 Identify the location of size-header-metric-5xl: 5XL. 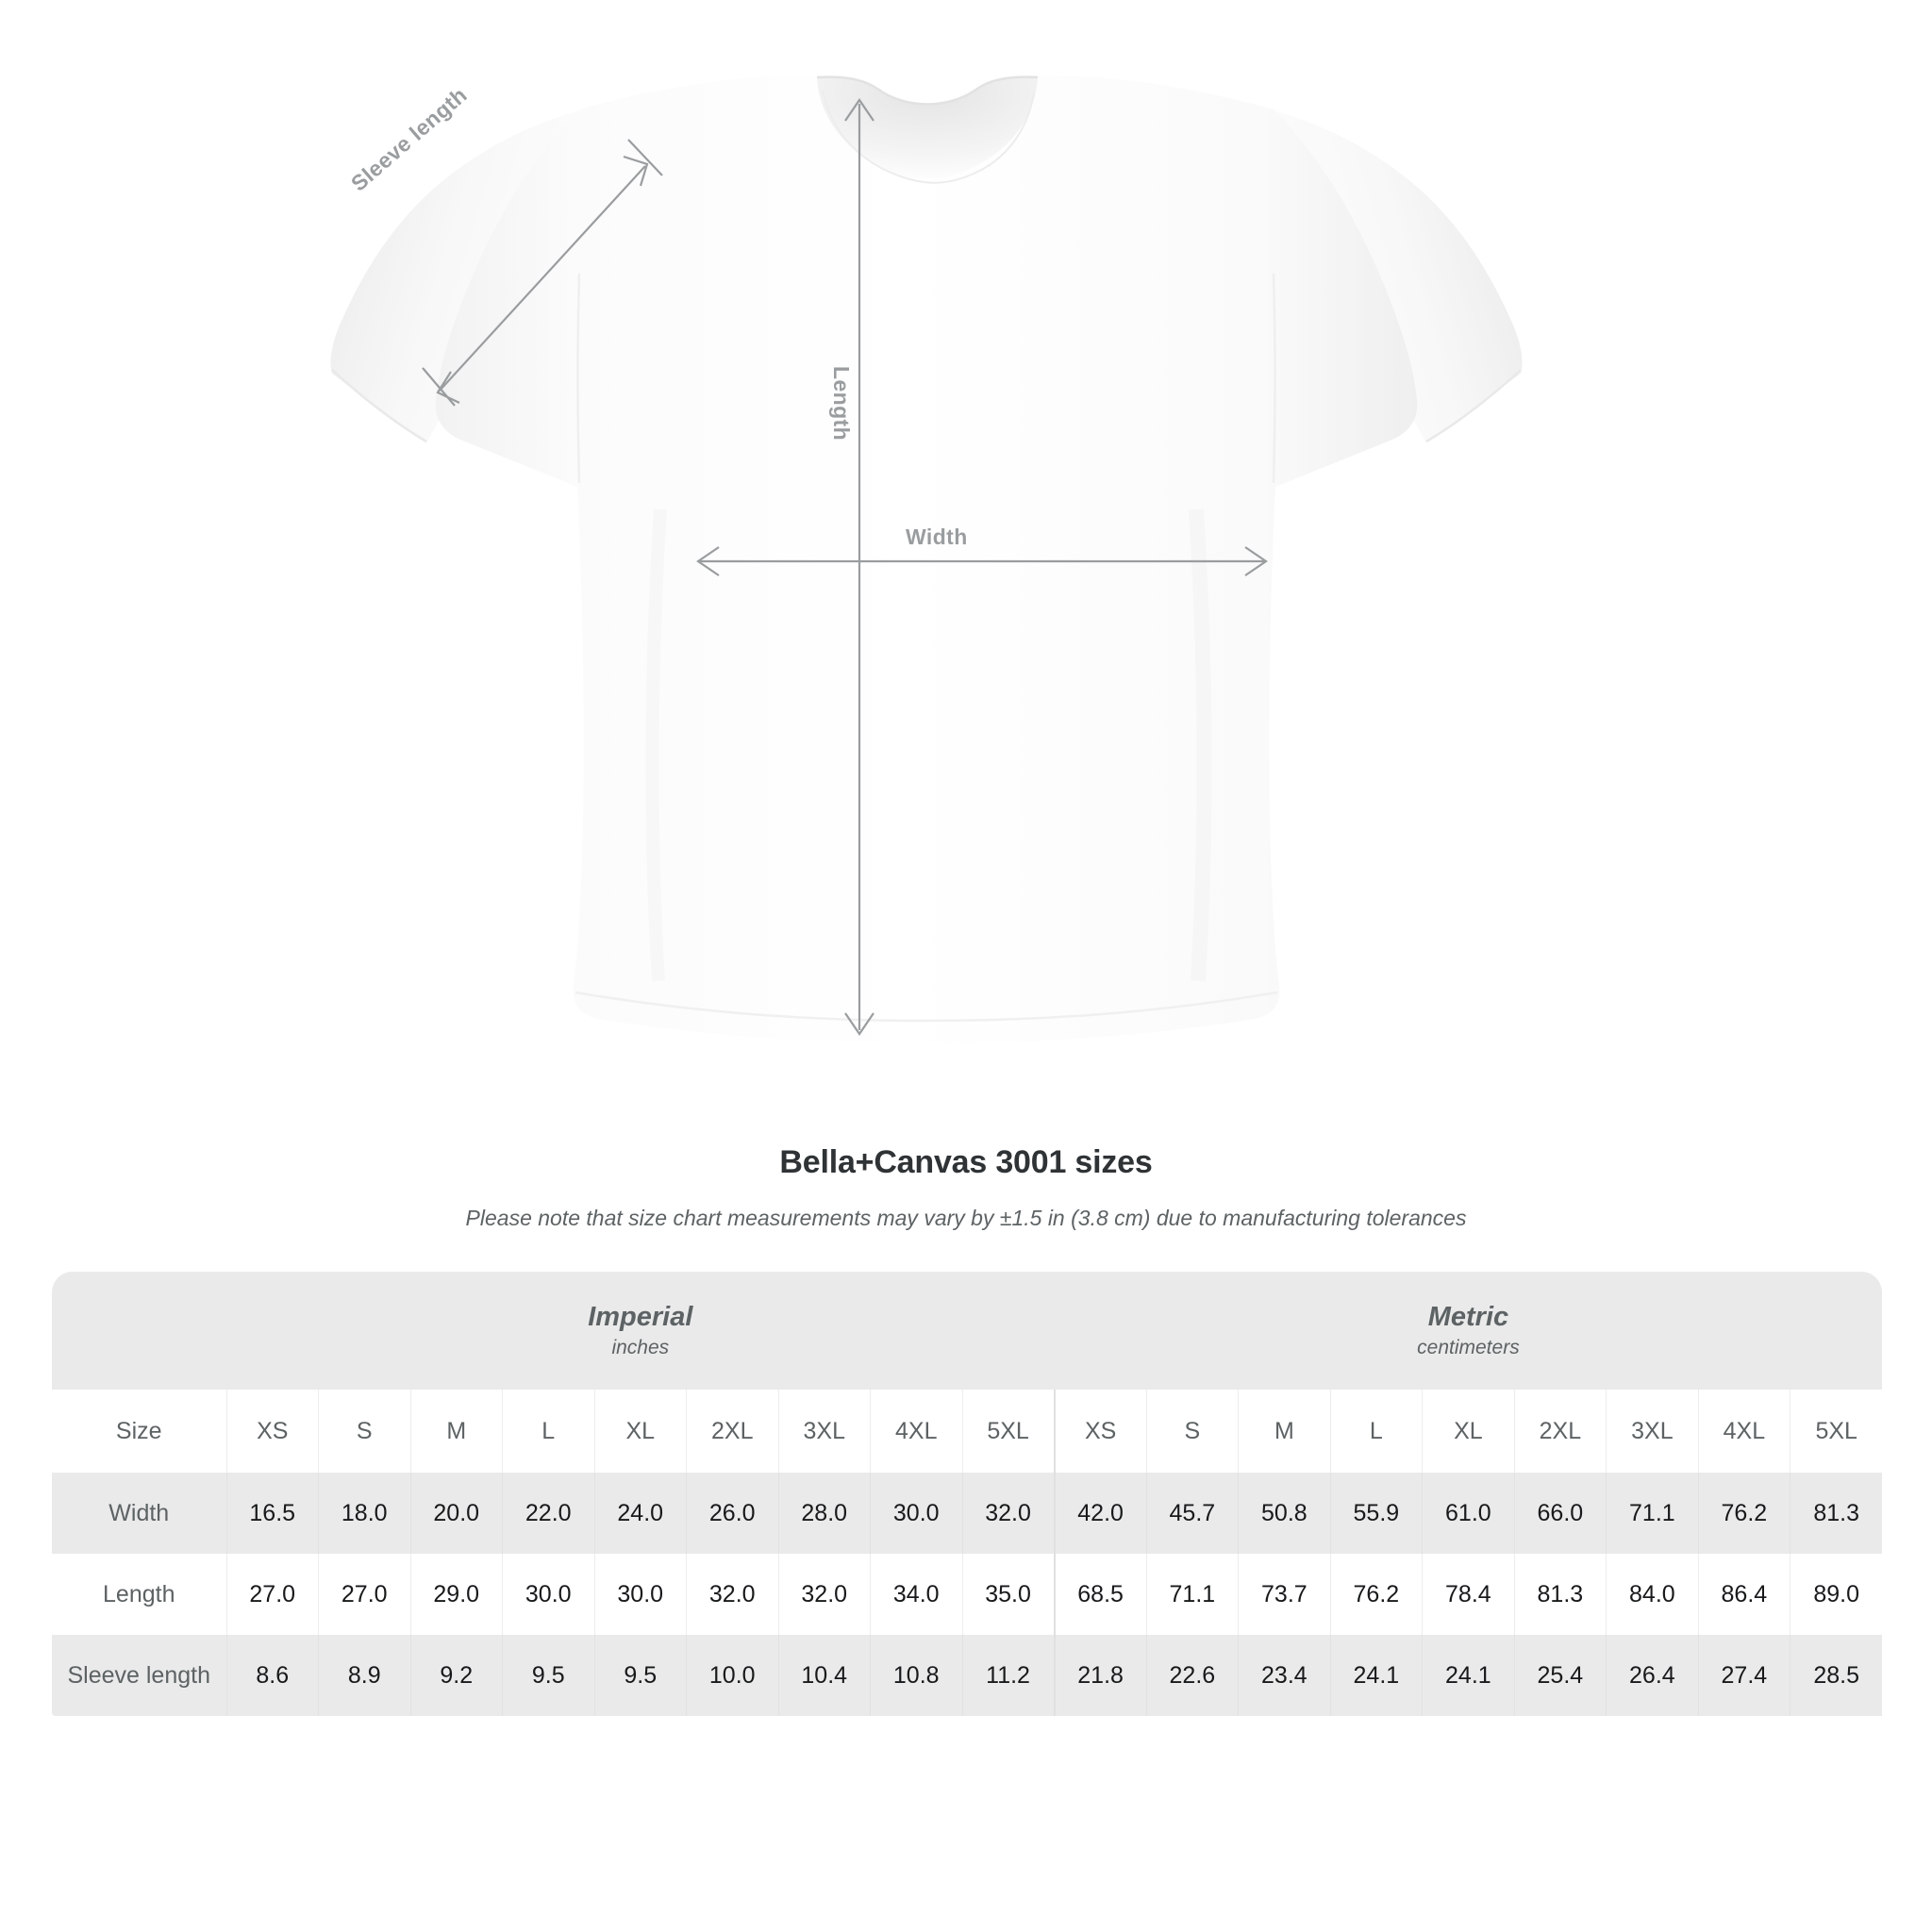
(1836, 1432).